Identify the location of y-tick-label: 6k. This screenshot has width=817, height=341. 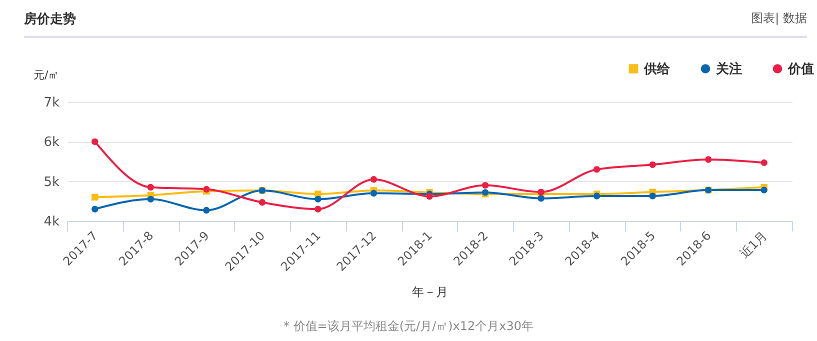
(52, 142).